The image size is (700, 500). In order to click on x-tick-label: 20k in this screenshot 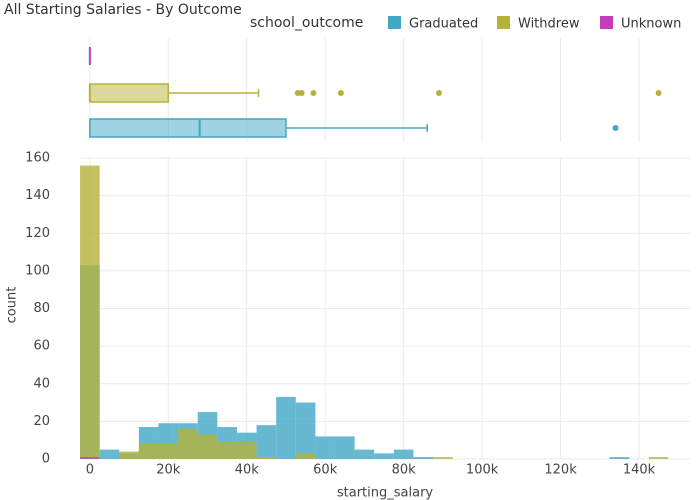, I will do `click(168, 470)`.